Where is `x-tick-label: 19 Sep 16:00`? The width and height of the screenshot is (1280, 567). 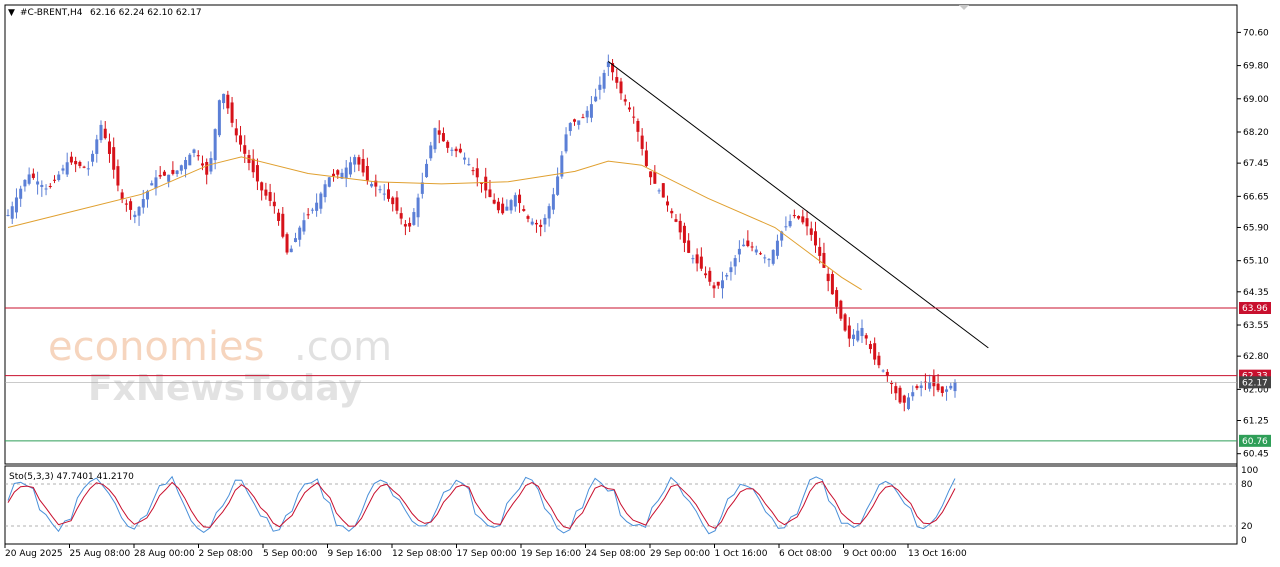
x-tick-label: 19 Sep 16:00 is located at coordinates (551, 554).